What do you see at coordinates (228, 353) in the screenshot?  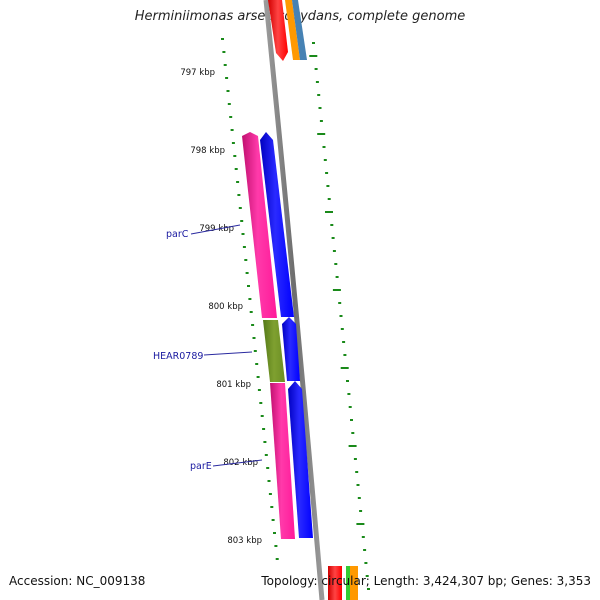 I see `callout-line-HEAR0789` at bounding box center [228, 353].